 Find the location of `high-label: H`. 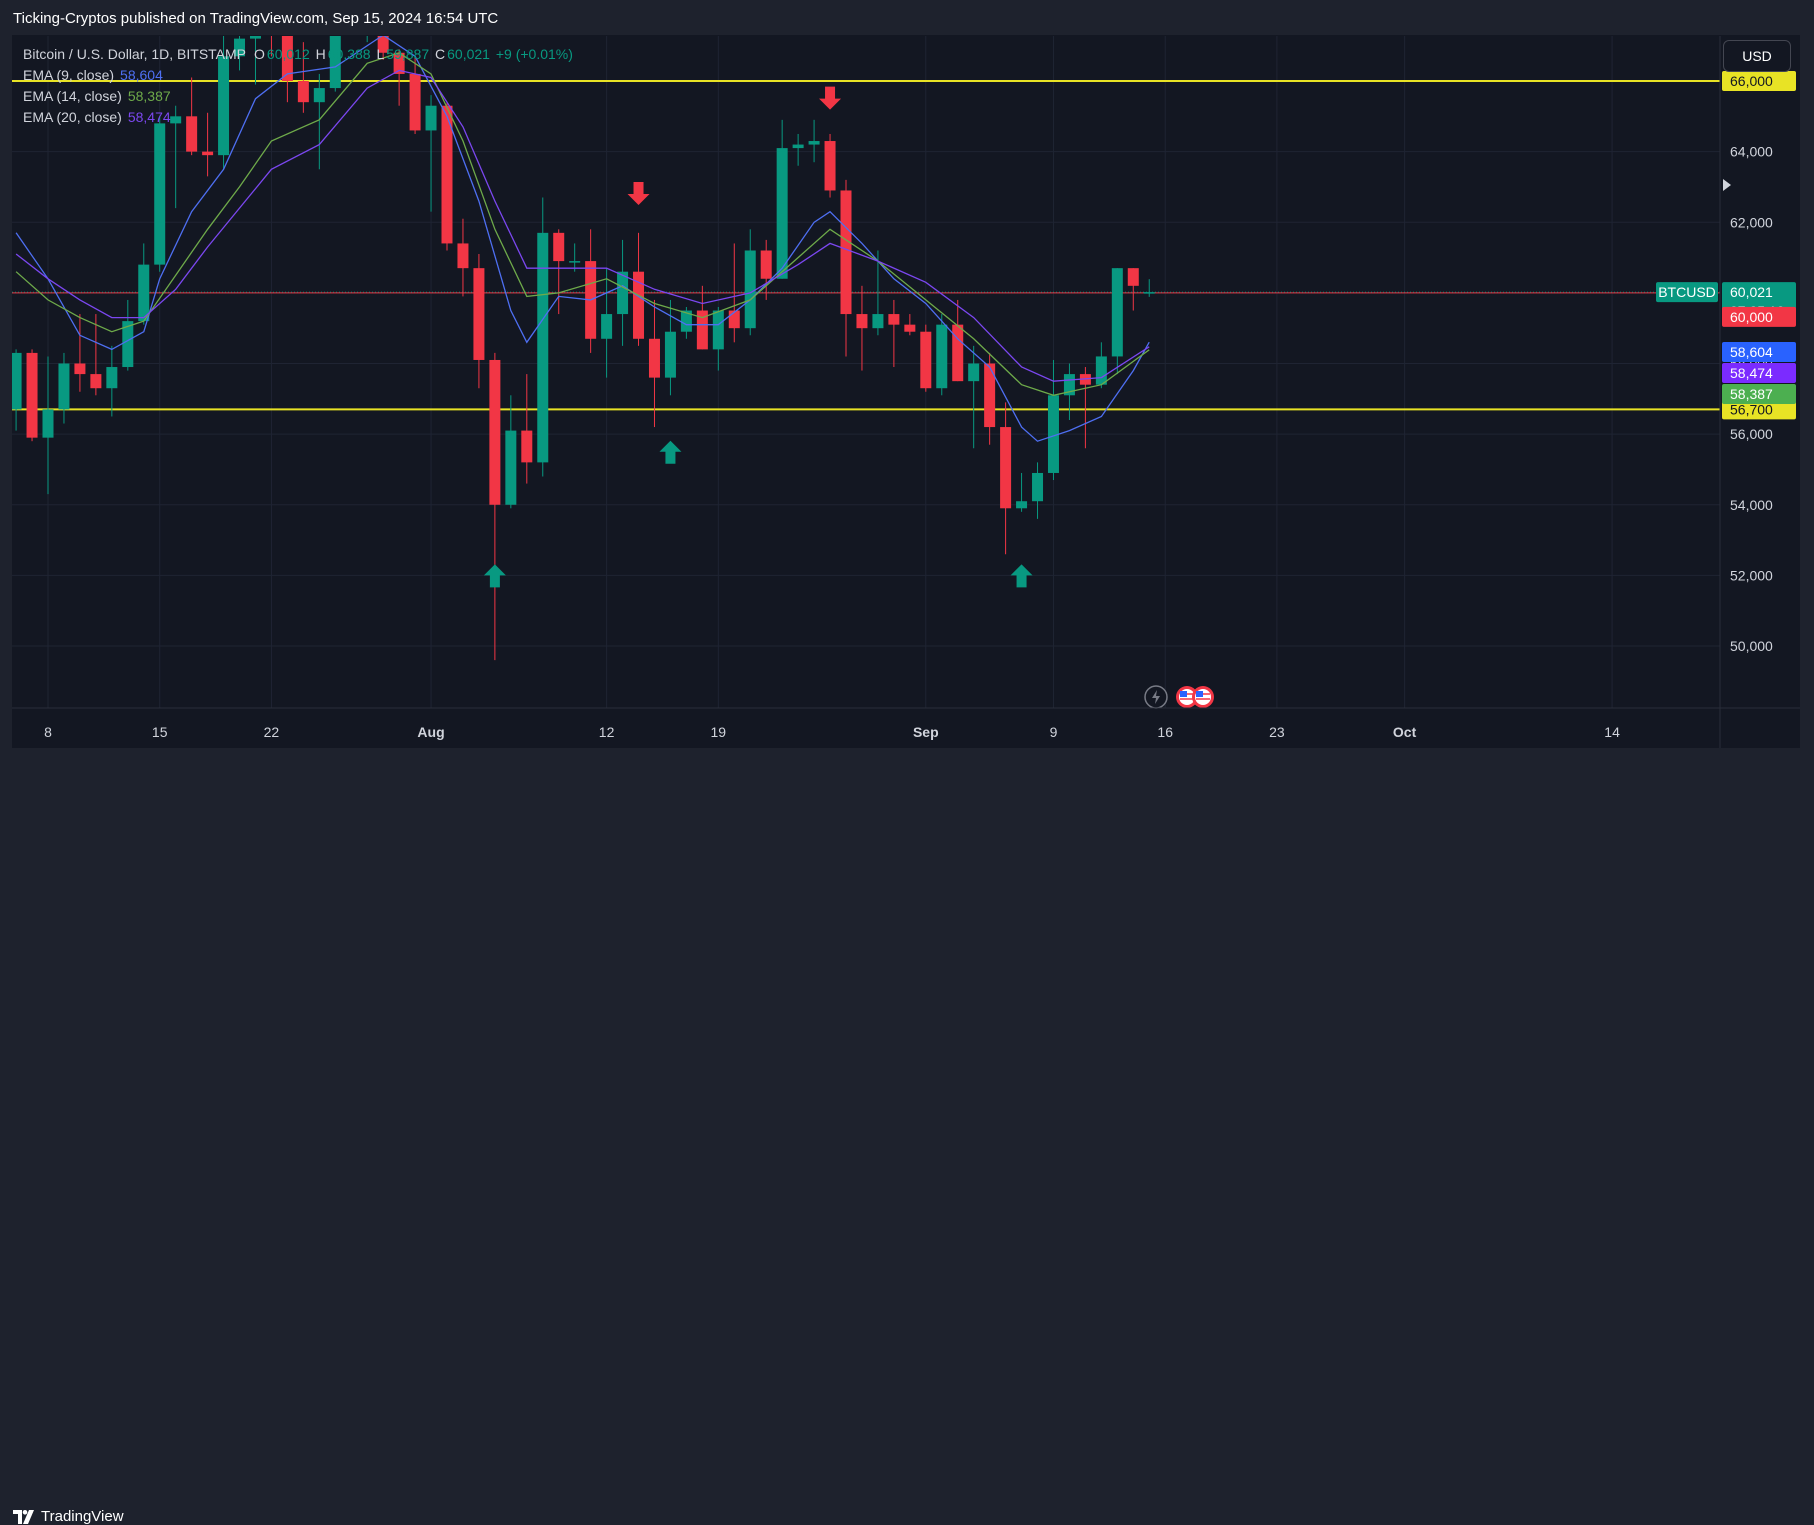

high-label: H is located at coordinates (320, 54).